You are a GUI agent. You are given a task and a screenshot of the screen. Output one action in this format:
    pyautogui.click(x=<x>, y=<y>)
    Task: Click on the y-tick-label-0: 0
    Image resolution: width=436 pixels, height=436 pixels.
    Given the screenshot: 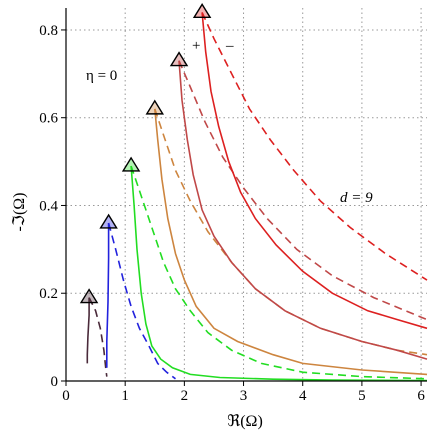 What is the action you would take?
    pyautogui.click(x=55, y=382)
    